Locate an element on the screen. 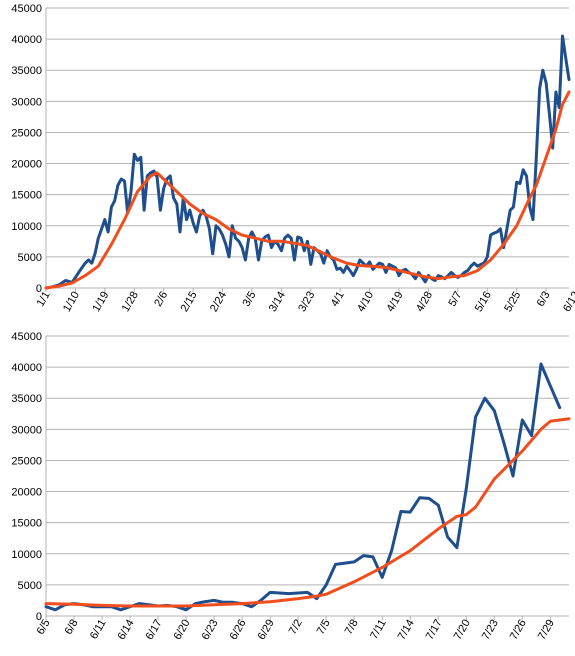  x-tick-label: 5/25 is located at coordinates (512, 302).